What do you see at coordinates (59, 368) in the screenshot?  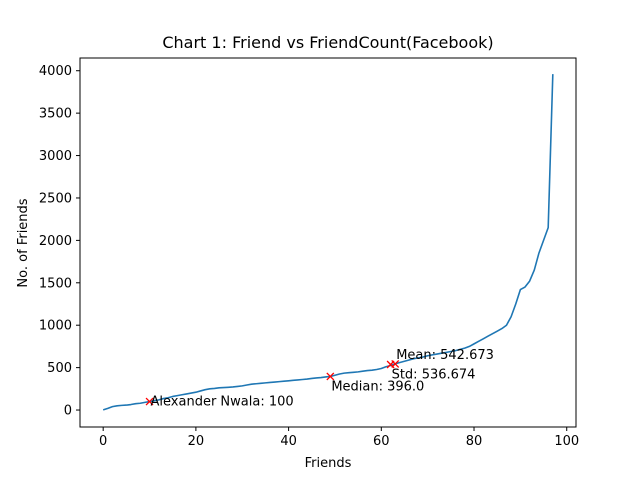 I see `y-tick-label: 500` at bounding box center [59, 368].